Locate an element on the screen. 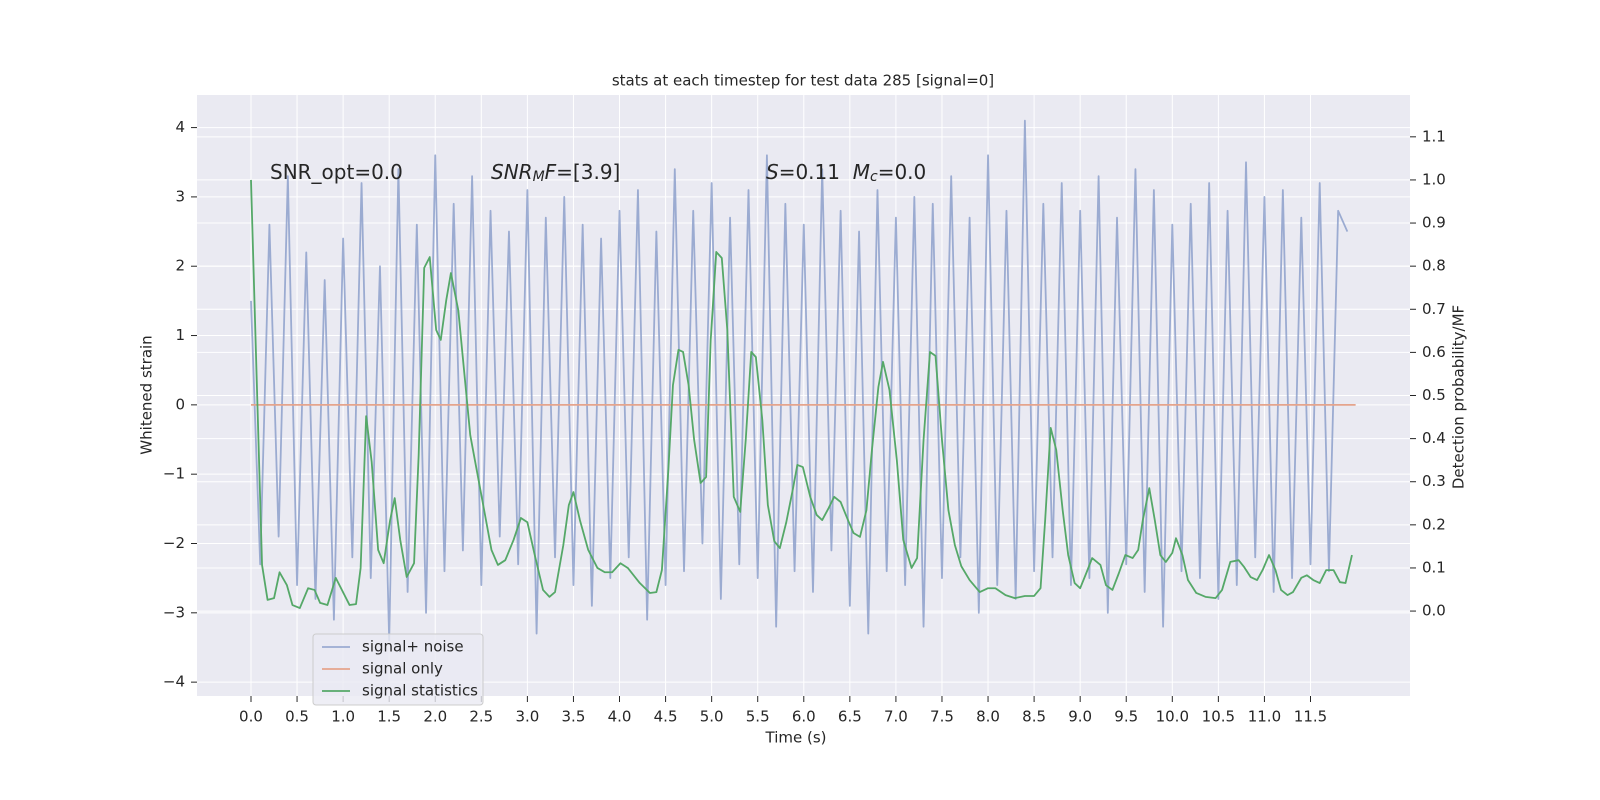 The width and height of the screenshot is (1600, 800). legend-label: signal+ noise is located at coordinates (413, 647).